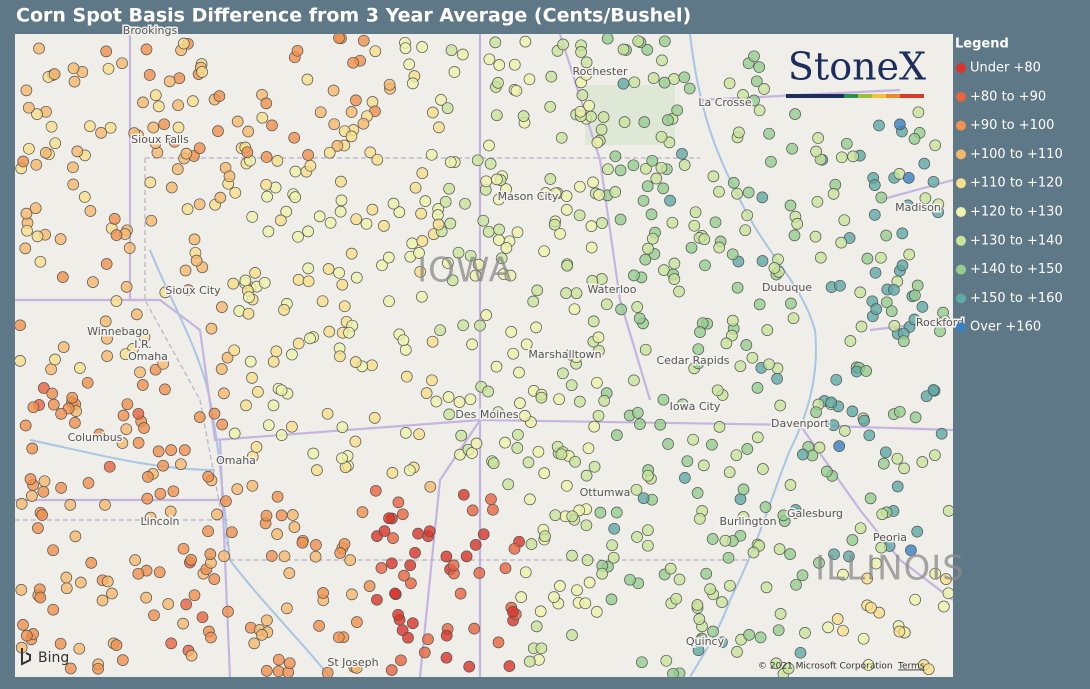 The image size is (1090, 689). What do you see at coordinates (787, 287) in the screenshot?
I see `city-label: Dubuque` at bounding box center [787, 287].